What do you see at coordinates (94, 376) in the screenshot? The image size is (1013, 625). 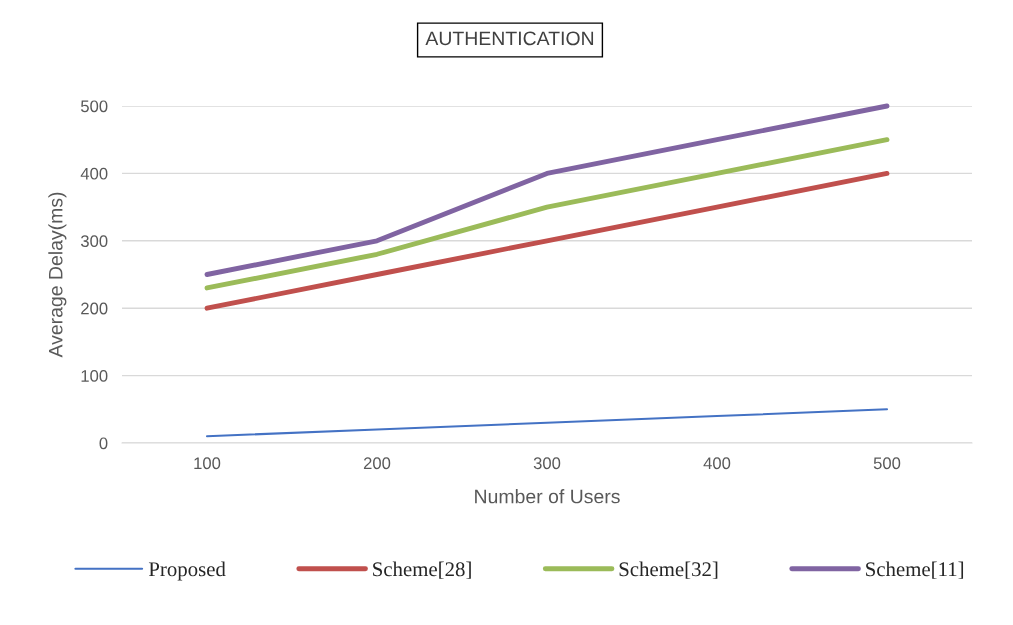 I see `y-tick-label: 100` at bounding box center [94, 376].